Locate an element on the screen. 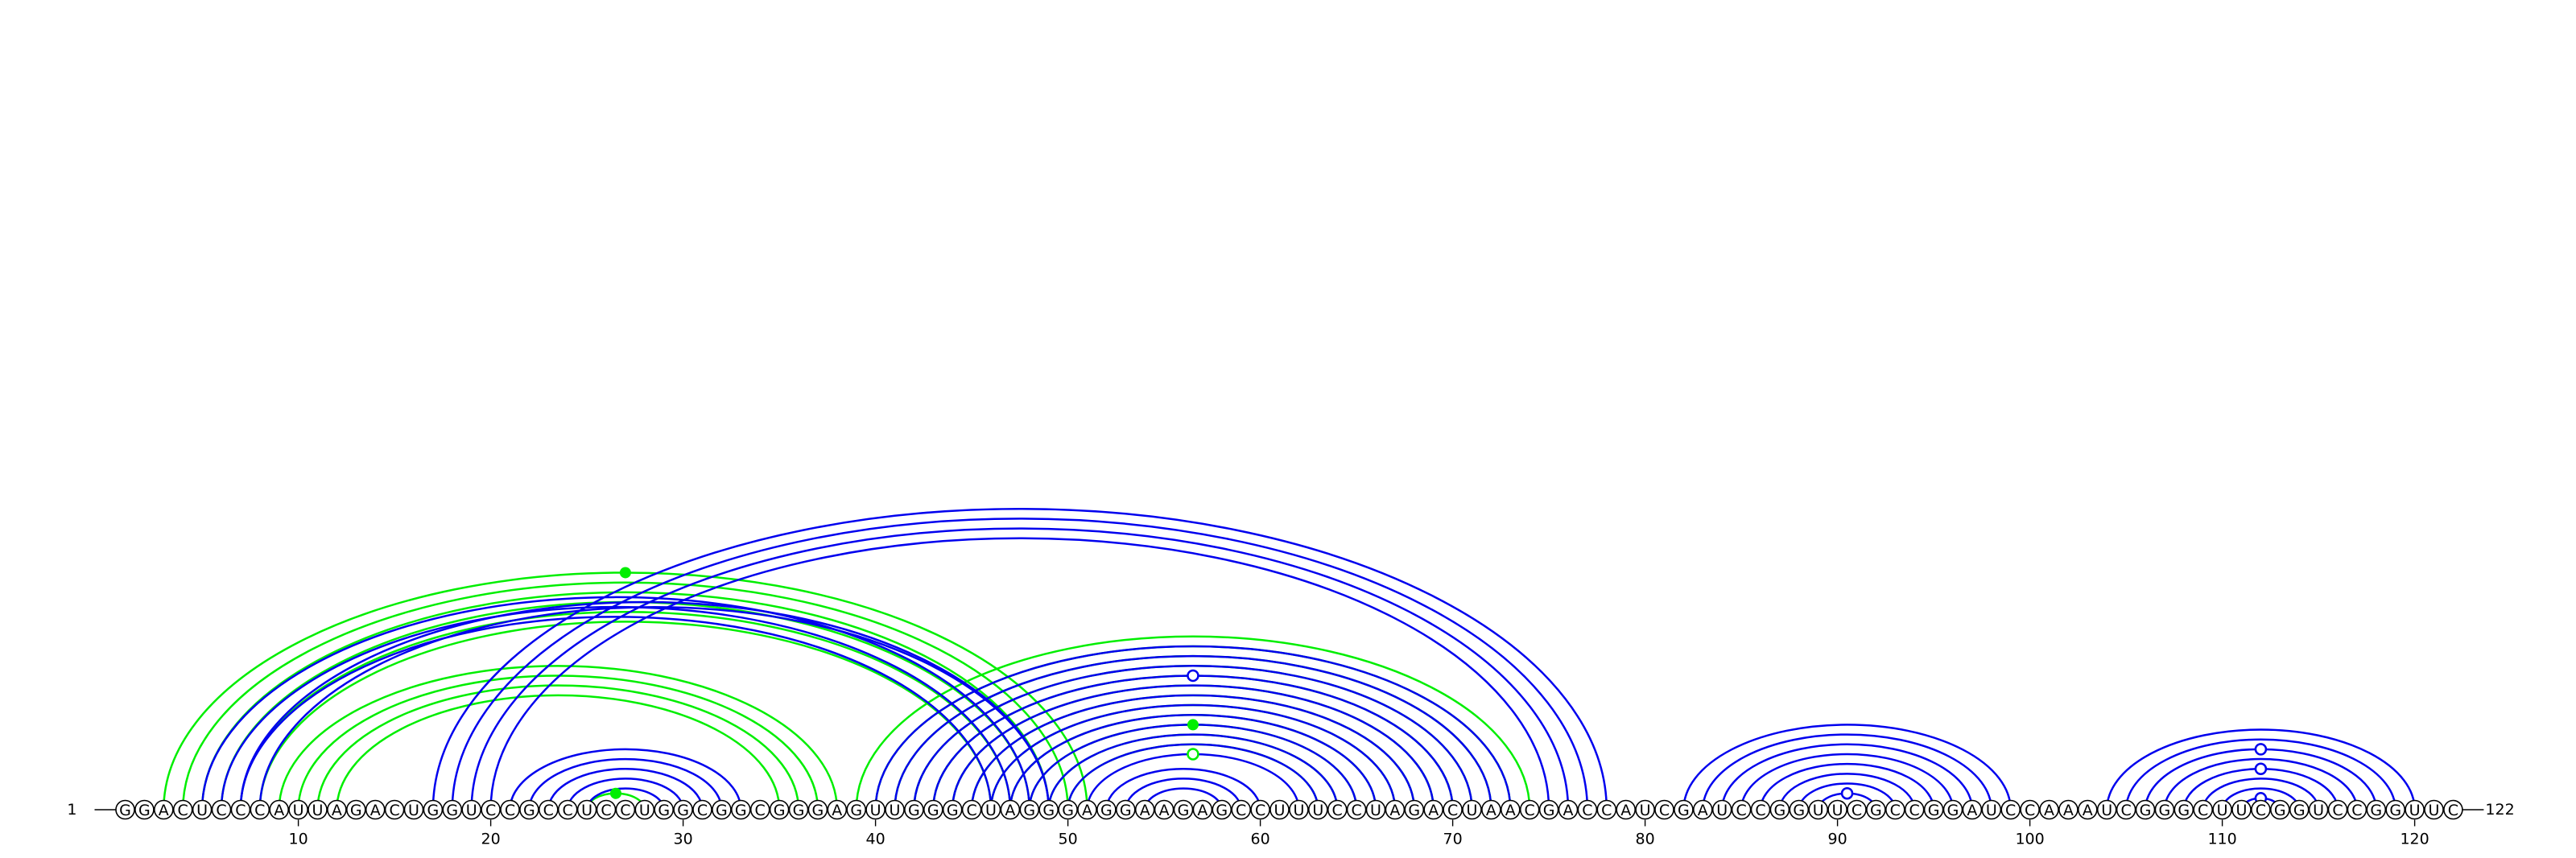  tick-label: 50 is located at coordinates (1068, 839).